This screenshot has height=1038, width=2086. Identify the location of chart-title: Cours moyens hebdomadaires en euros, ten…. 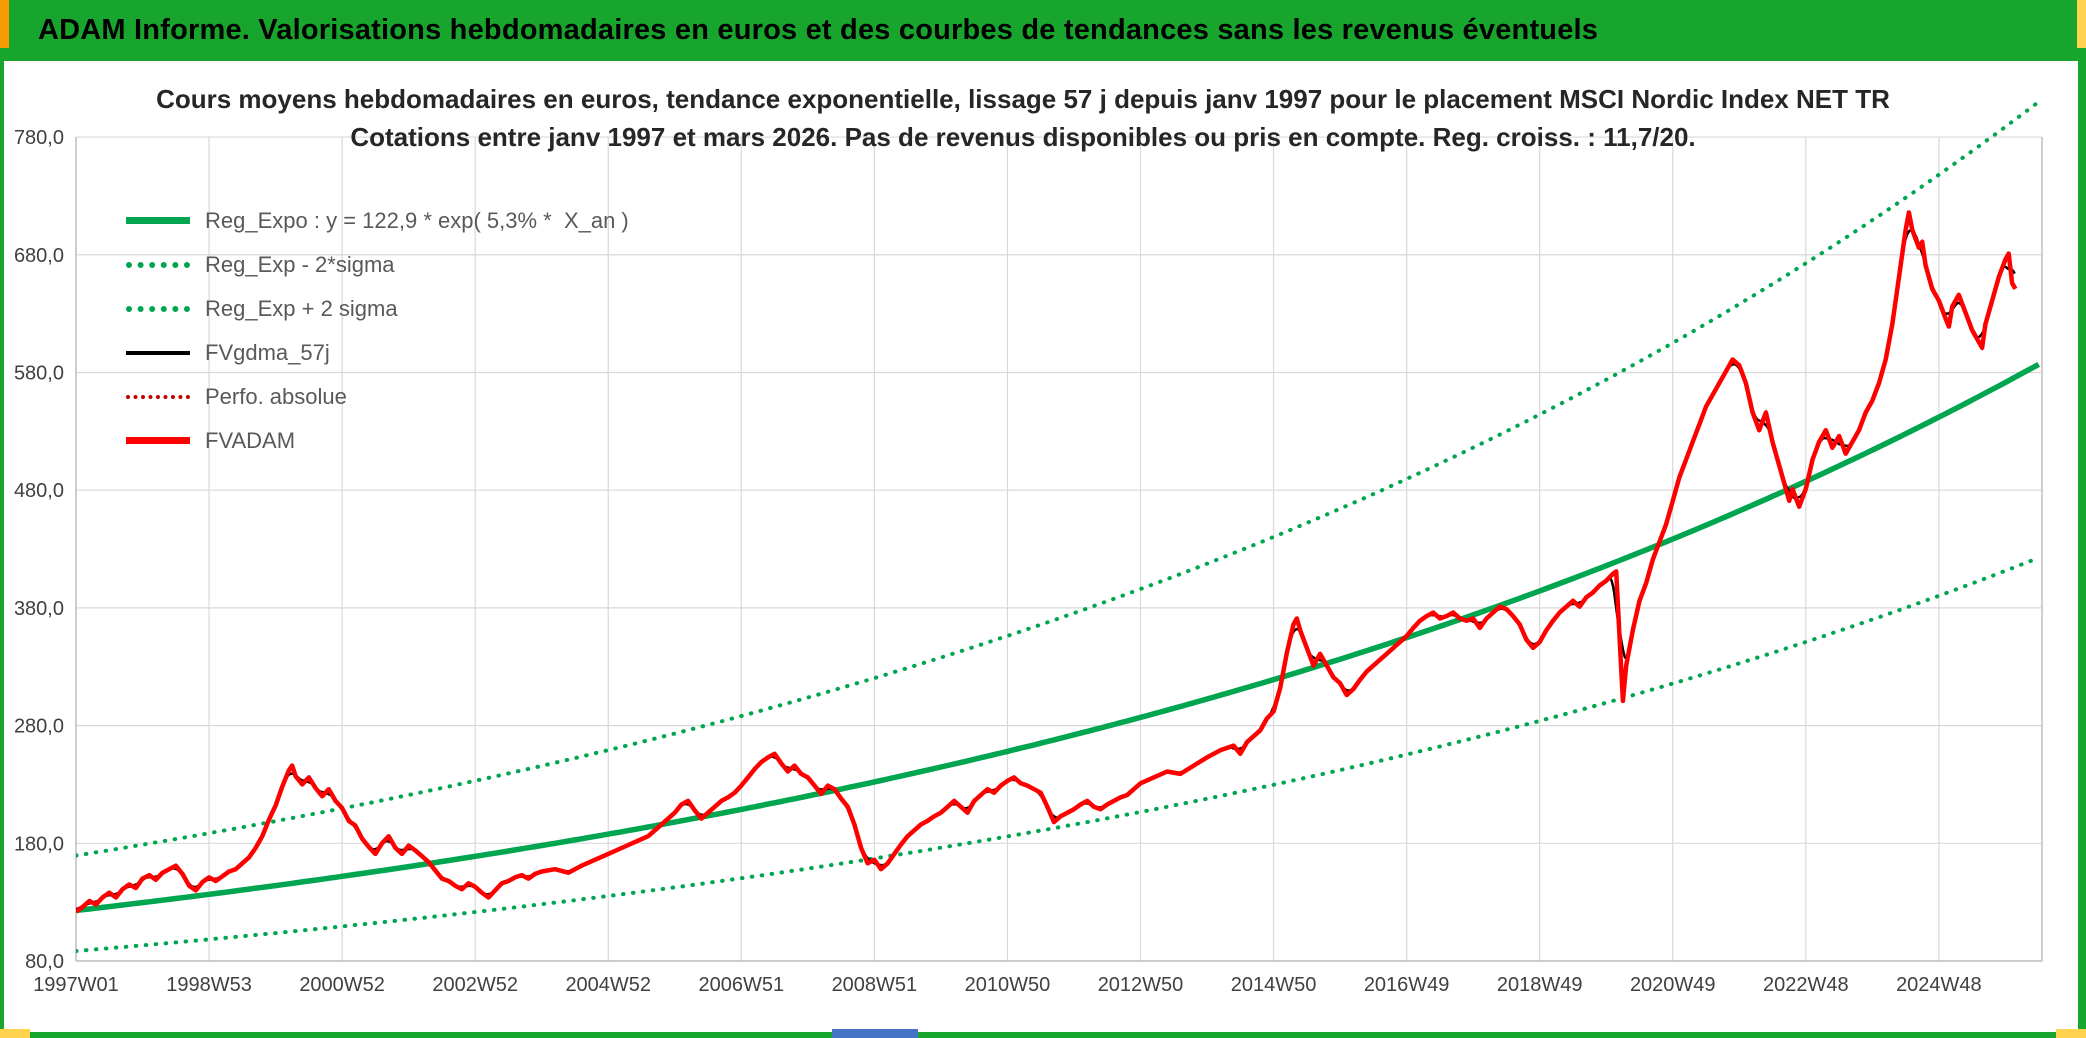
(1023, 99).